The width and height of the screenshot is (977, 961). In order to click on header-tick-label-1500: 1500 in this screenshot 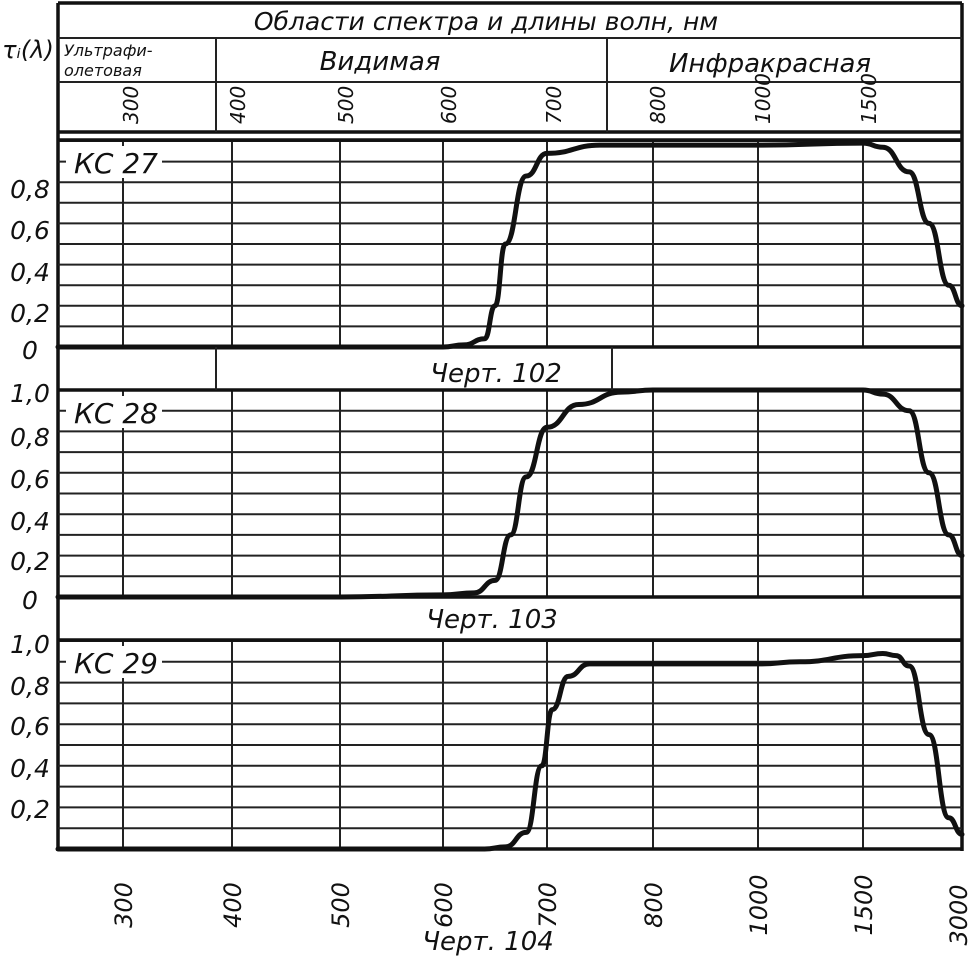, I will do `click(869, 98)`.